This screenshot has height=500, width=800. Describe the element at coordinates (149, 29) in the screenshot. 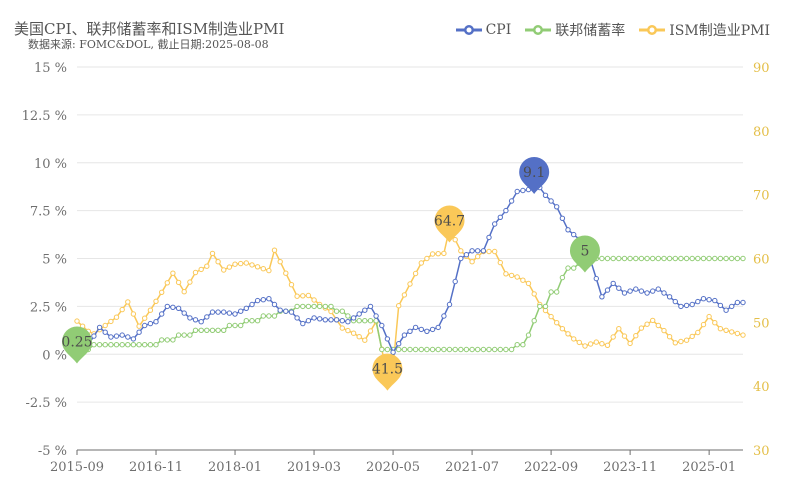

I see `chart-title: 美国CPI、联邦储蓄率和ISM制造业PMI` at that location.